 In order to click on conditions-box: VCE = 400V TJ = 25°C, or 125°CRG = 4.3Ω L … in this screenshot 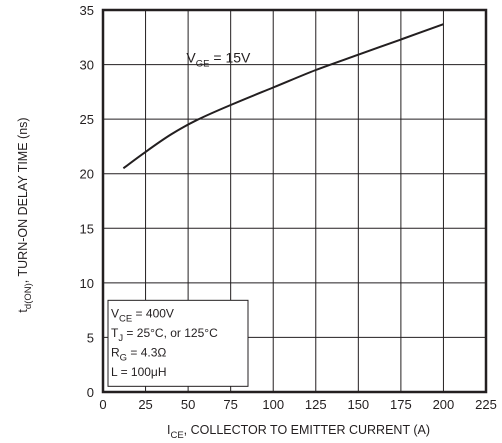, I will do `click(178, 343)`.